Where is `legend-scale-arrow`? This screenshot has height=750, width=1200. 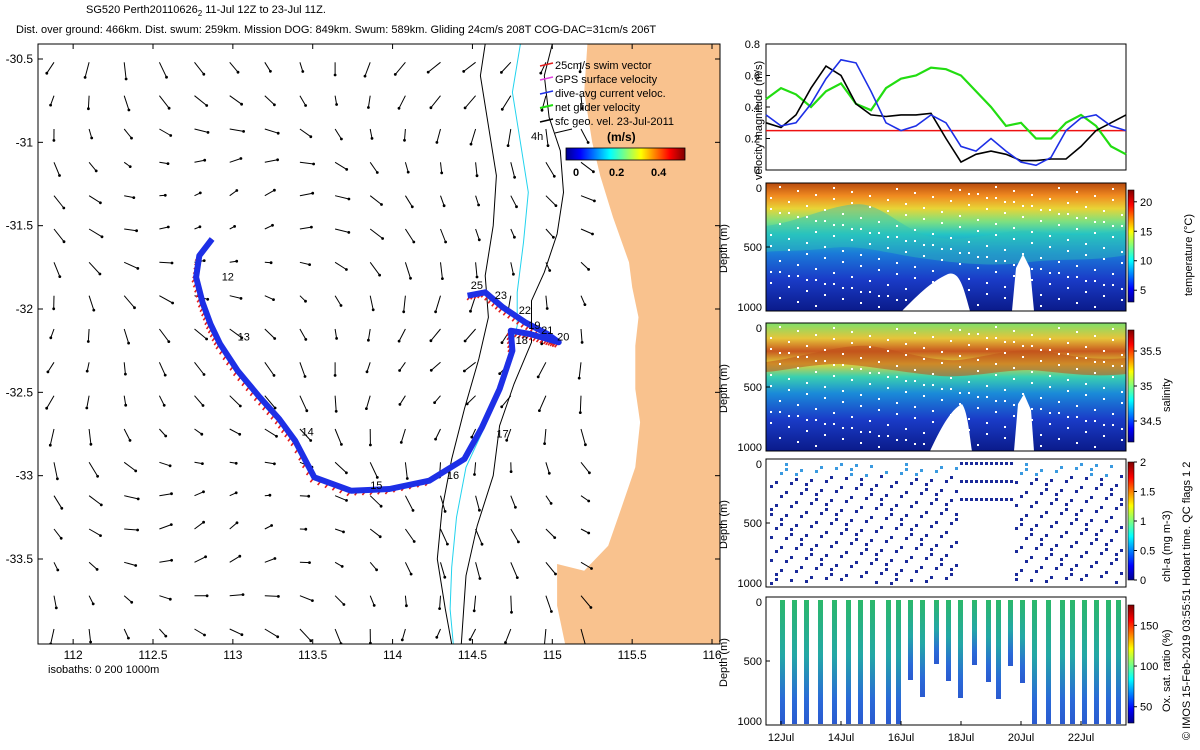
legend-scale-arrow is located at coordinates (563, 131).